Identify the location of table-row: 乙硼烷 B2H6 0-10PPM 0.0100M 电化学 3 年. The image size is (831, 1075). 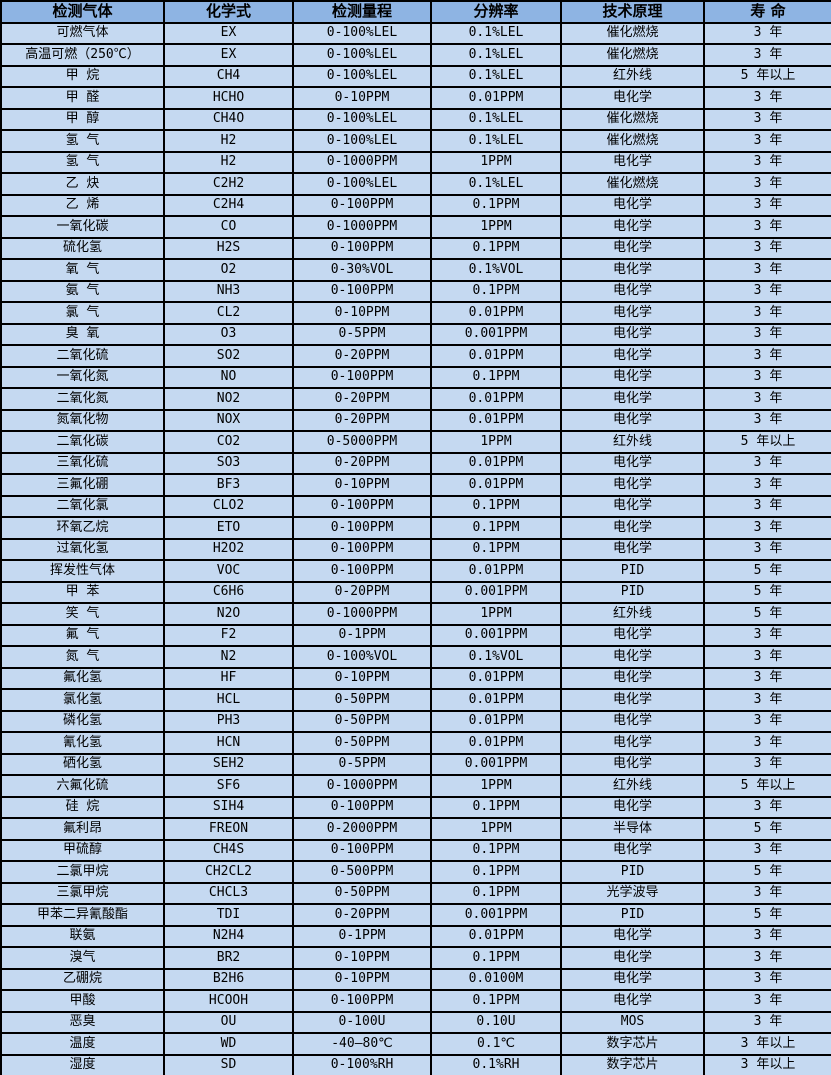
(415, 979).